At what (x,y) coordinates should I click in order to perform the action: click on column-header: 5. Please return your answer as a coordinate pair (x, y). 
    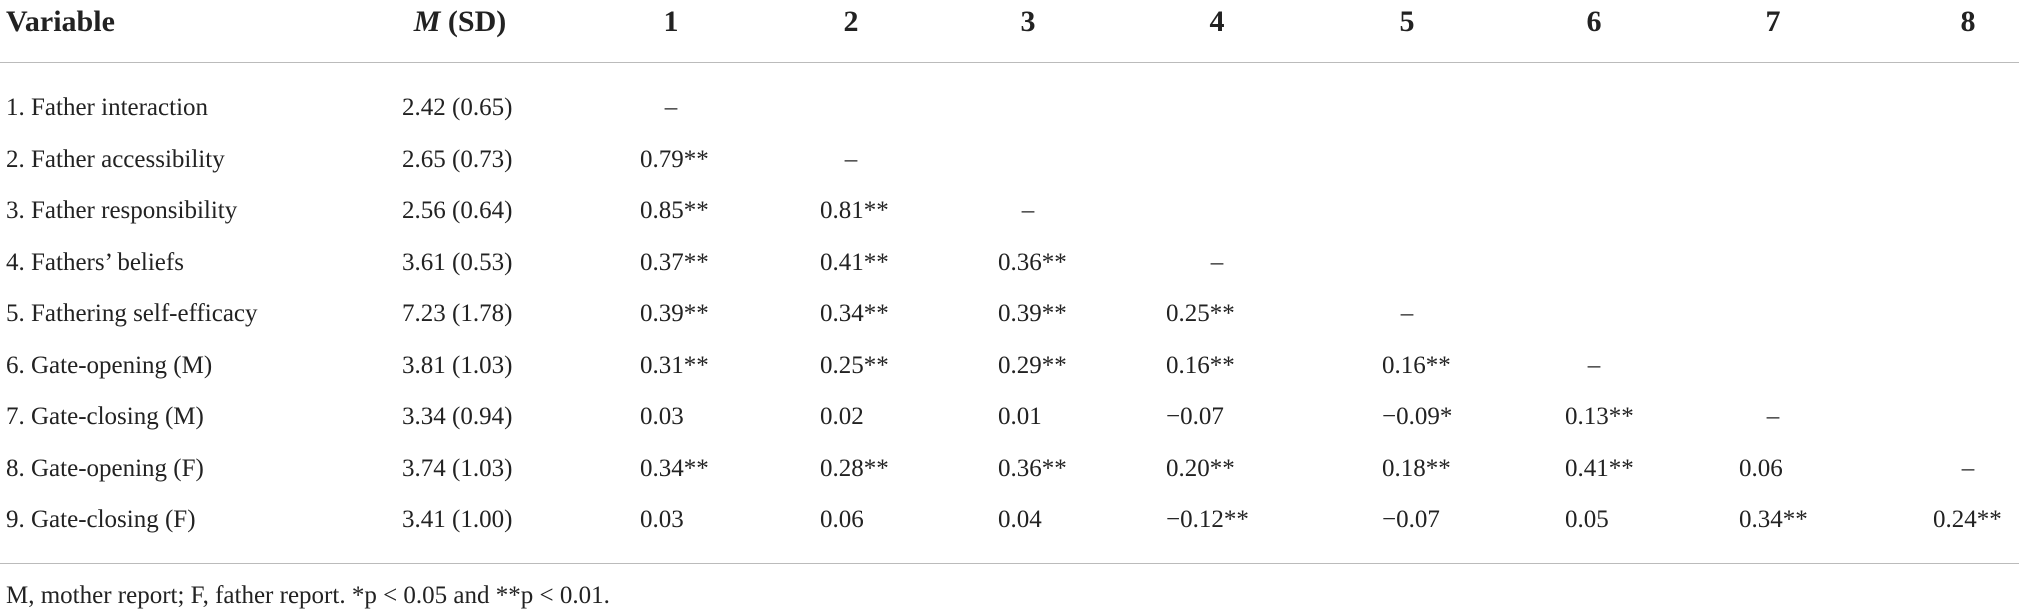
    Looking at the image, I should click on (1407, 21).